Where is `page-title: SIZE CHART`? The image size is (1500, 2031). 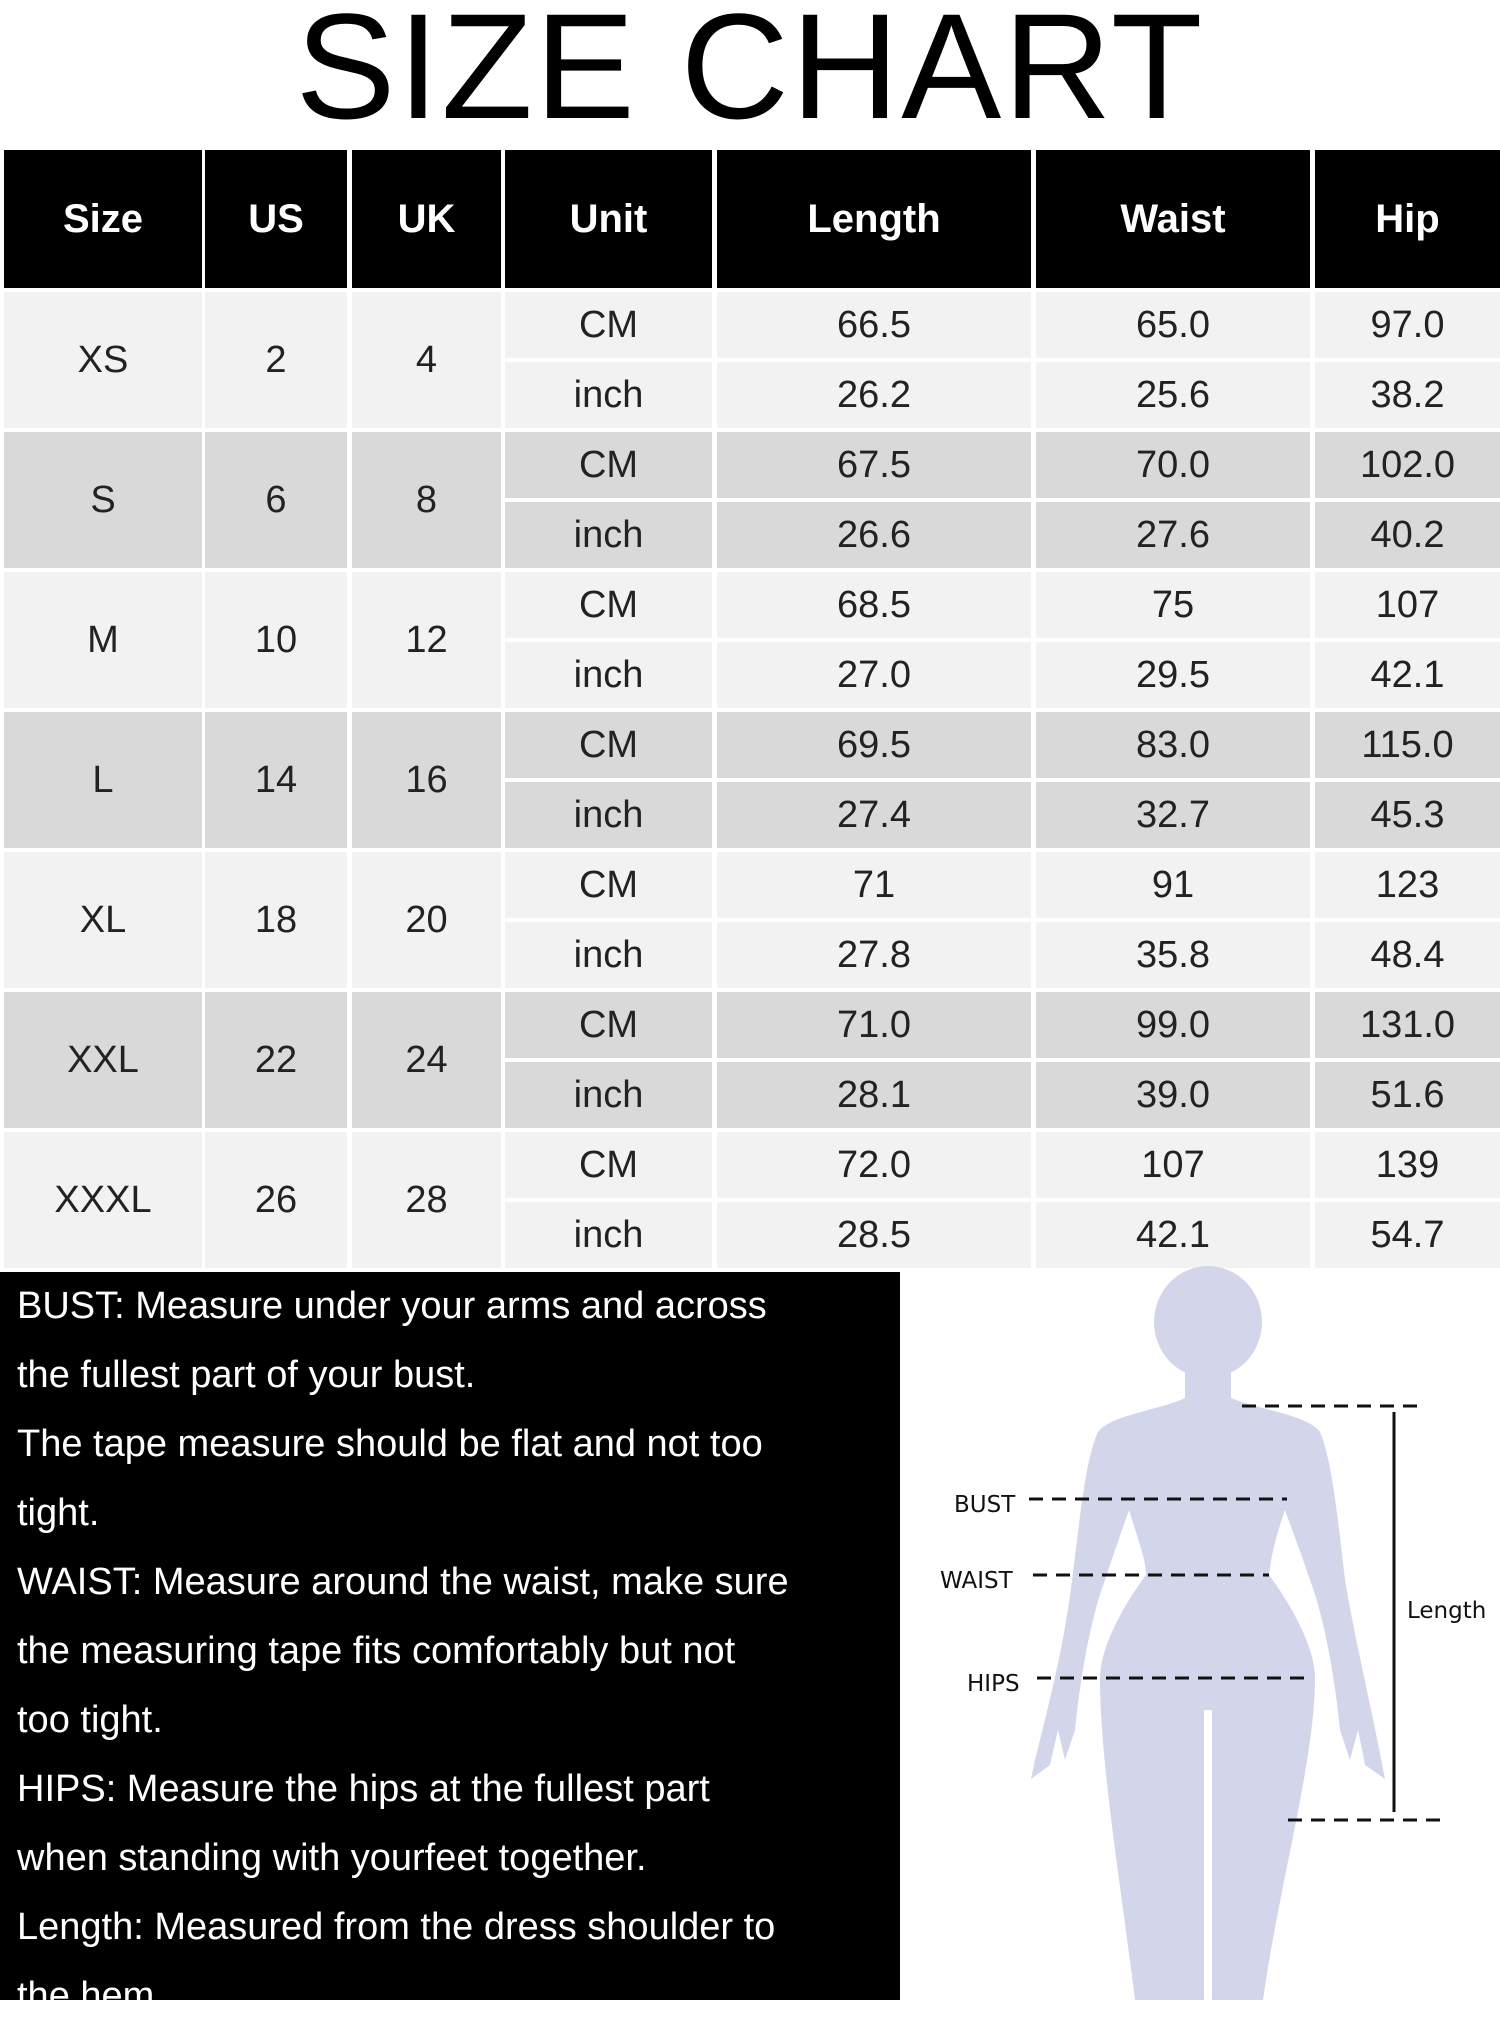 page-title: SIZE CHART is located at coordinates (750, 75).